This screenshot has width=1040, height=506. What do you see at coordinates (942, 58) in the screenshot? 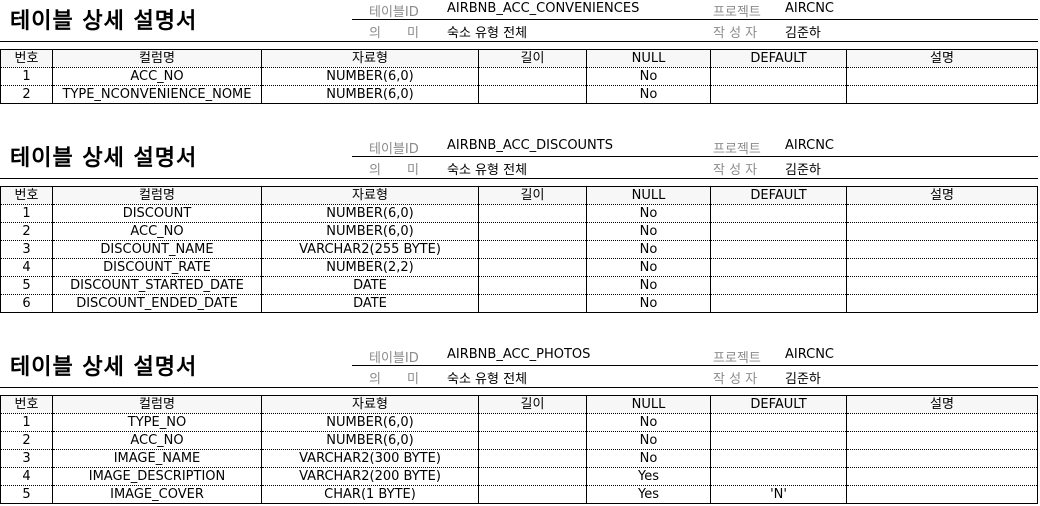
I see `header-description: 설명` at bounding box center [942, 58].